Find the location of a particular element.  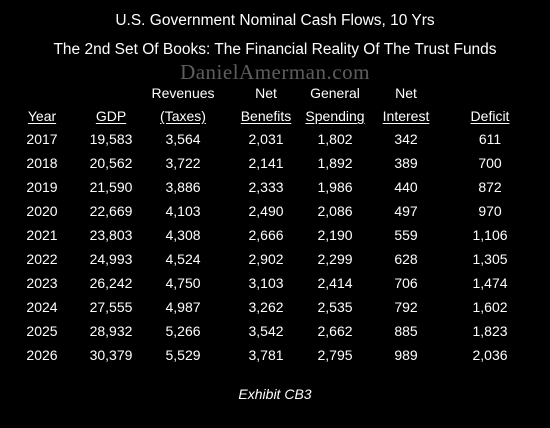

table-cell-interest: 342 is located at coordinates (406, 139).